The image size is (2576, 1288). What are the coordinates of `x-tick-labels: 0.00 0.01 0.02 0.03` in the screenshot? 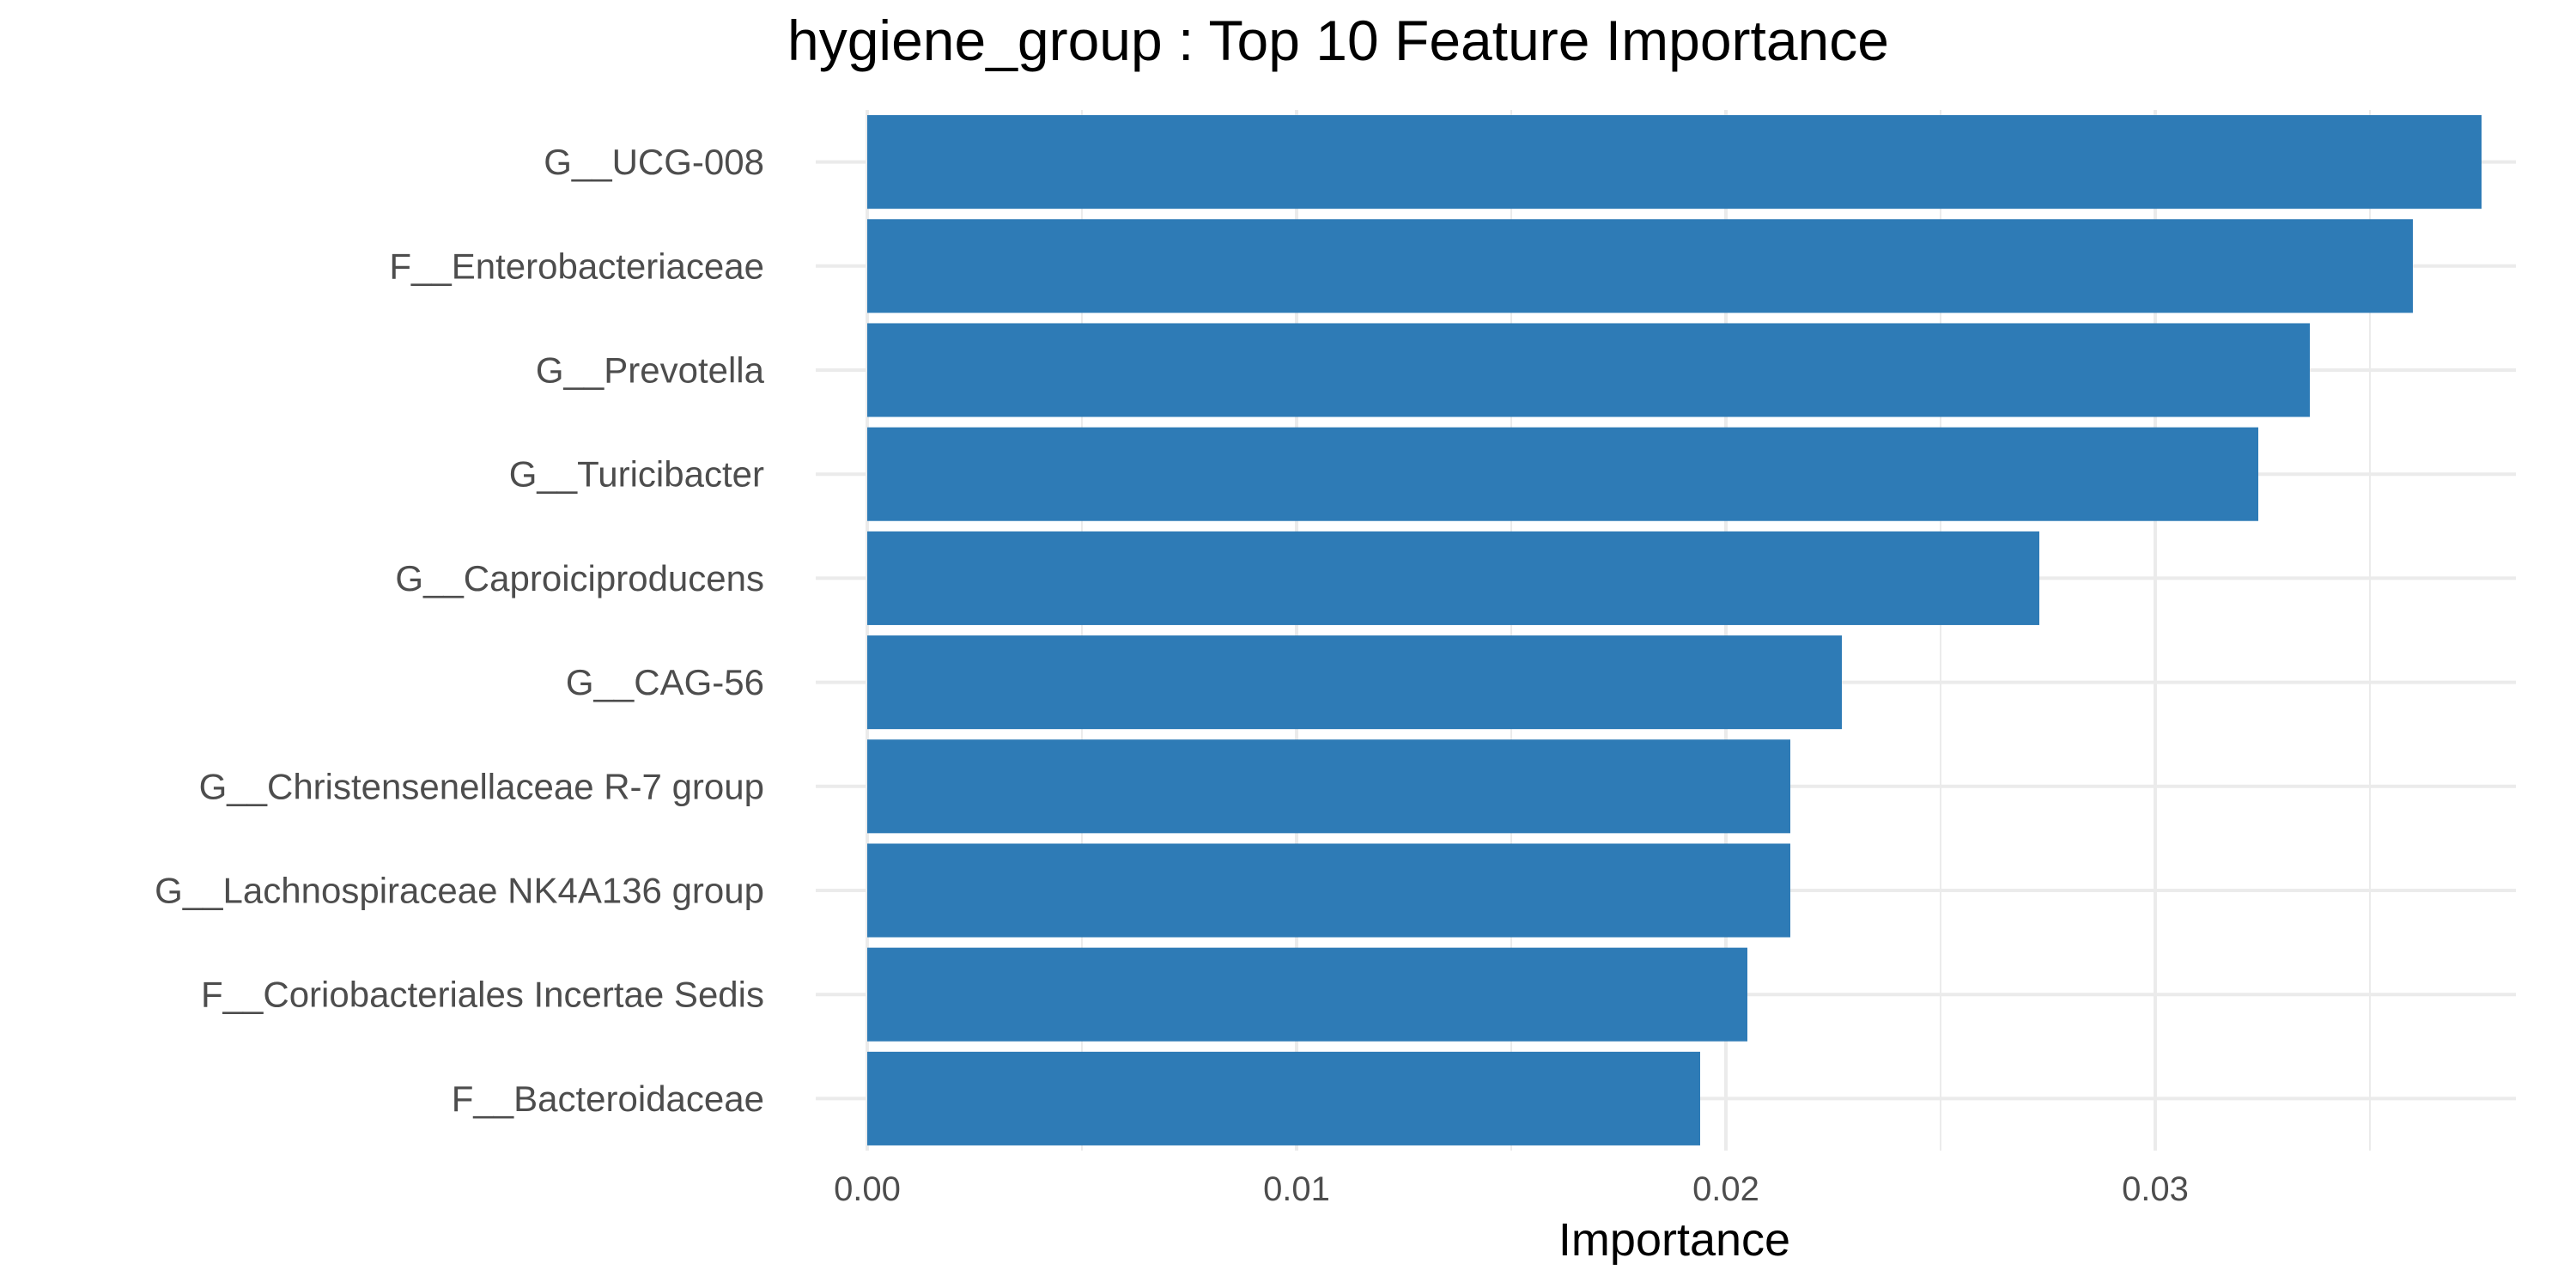 It's located at (1511, 1189).